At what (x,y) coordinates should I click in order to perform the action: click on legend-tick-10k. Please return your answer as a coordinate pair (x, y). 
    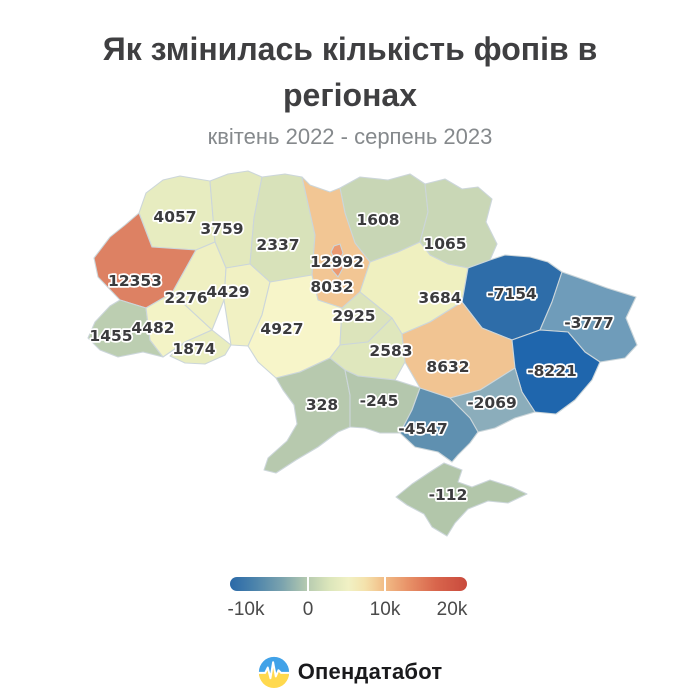
    Looking at the image, I should click on (385, 584).